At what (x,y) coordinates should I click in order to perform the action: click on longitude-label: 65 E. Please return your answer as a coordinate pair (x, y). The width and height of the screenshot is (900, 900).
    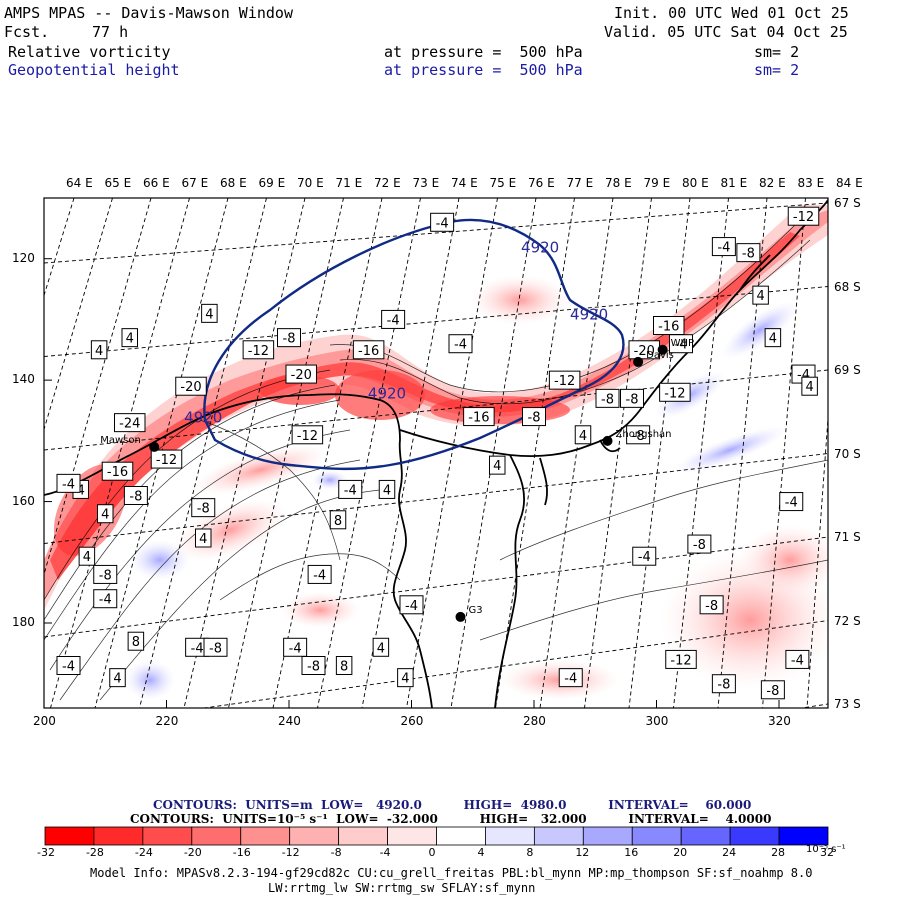
    Looking at the image, I should click on (118, 183).